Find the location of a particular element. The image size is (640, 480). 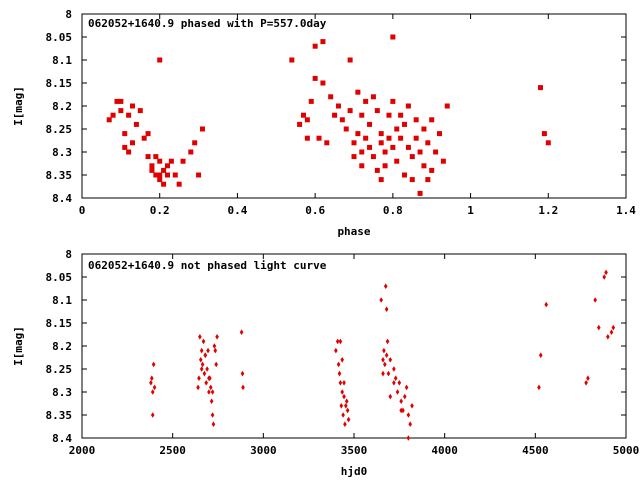

y-tick-label: 8.35 is located at coordinates (59, 415).